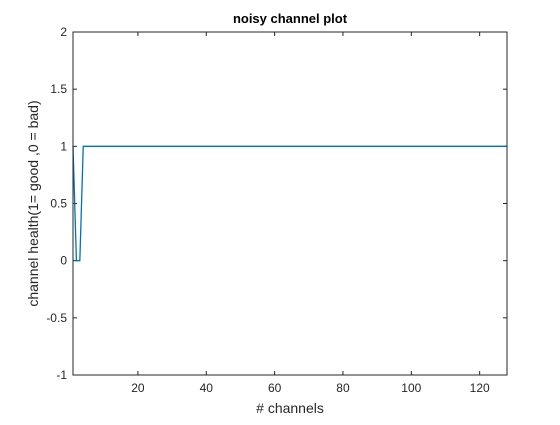 The height and width of the screenshot is (425, 560). What do you see at coordinates (63, 146) in the screenshot?
I see `y-tick-label: 1` at bounding box center [63, 146].